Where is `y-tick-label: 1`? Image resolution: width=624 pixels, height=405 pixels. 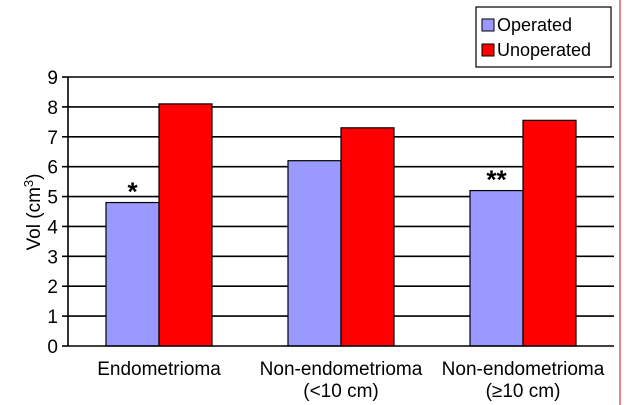
y-tick-label: 1 is located at coordinates (52, 317).